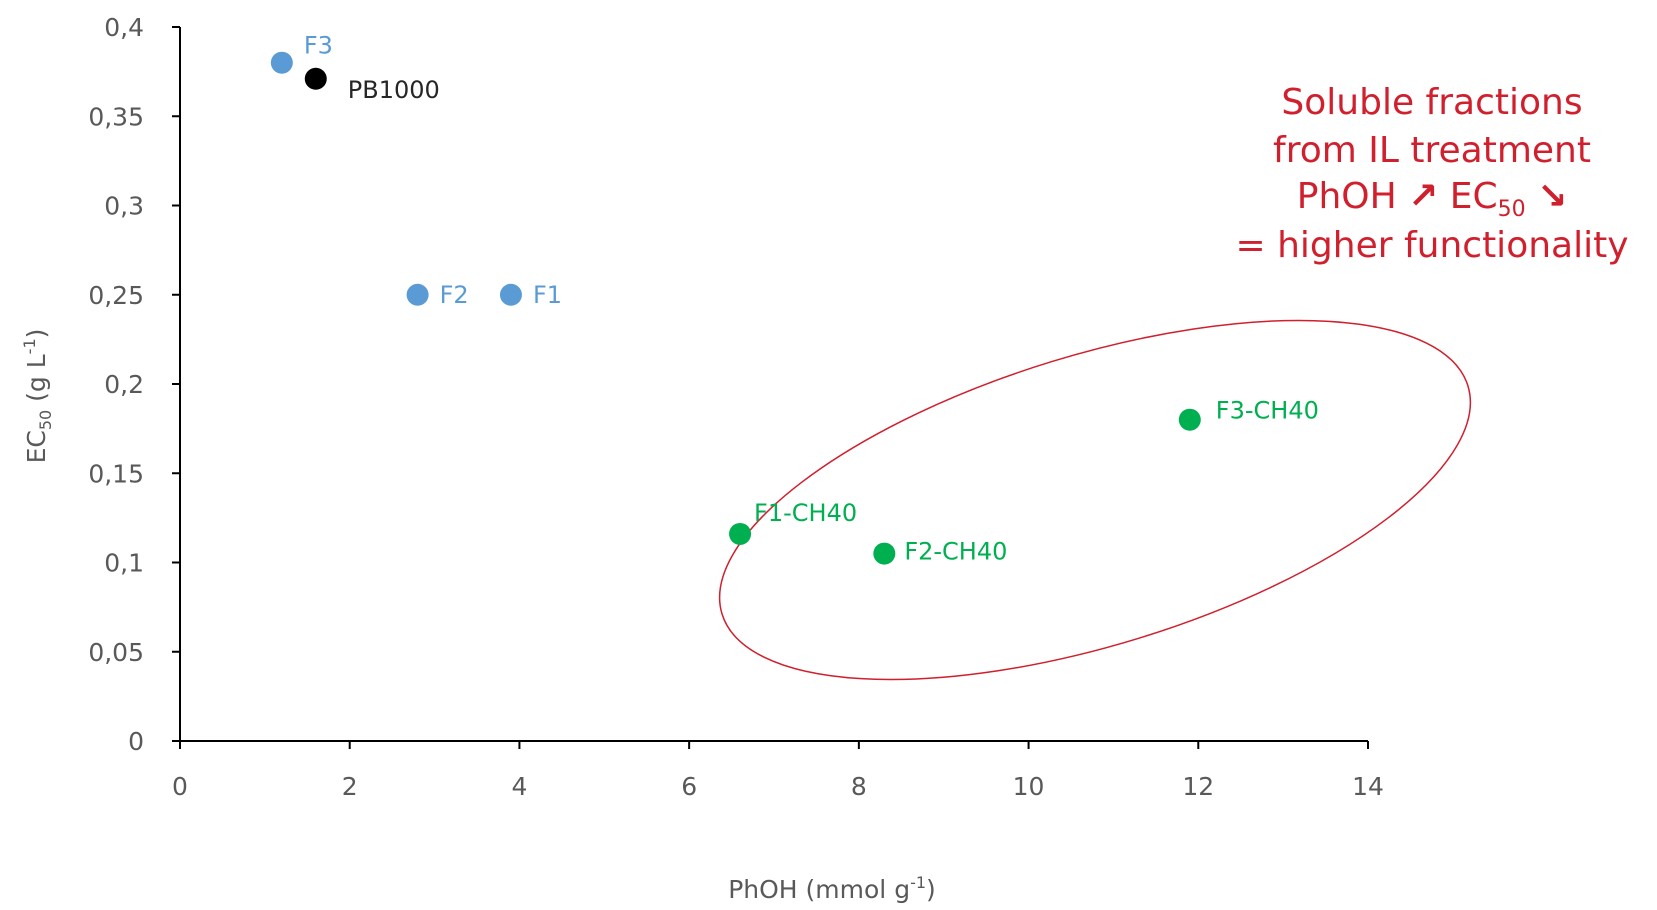 This screenshot has height=910, width=1657. What do you see at coordinates (116, 295) in the screenshot?
I see `y-tick-label: 0,25` at bounding box center [116, 295].